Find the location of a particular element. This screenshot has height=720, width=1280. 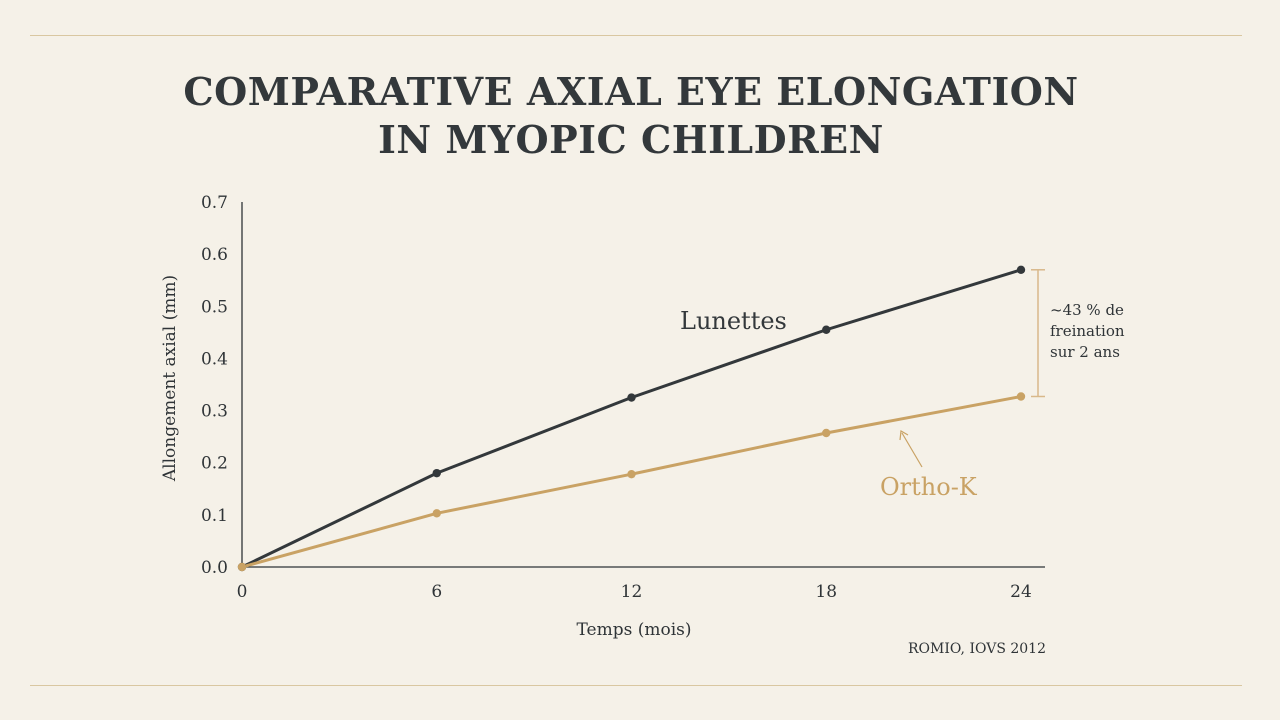

x-tick-label: 18 is located at coordinates (826, 592).